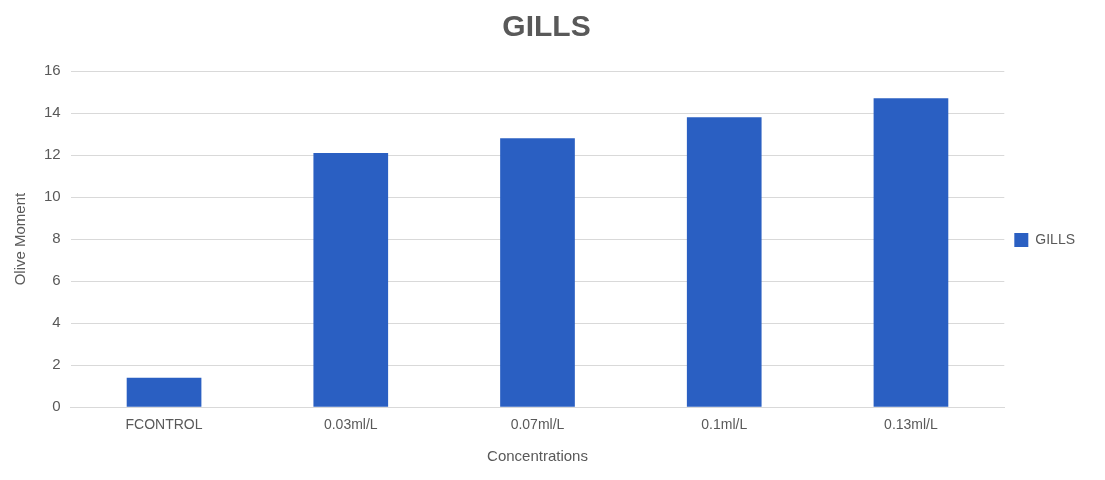  I want to click on x-tick-label: 0.1ml/L, so click(724, 424).